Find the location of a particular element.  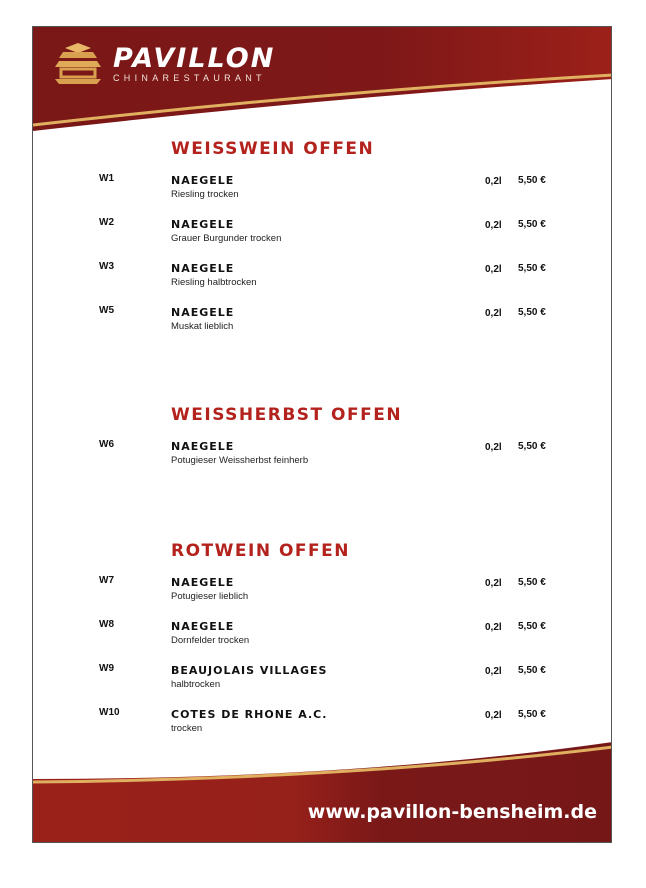

item-description: Riesling halbtrocken is located at coordinates (214, 282).